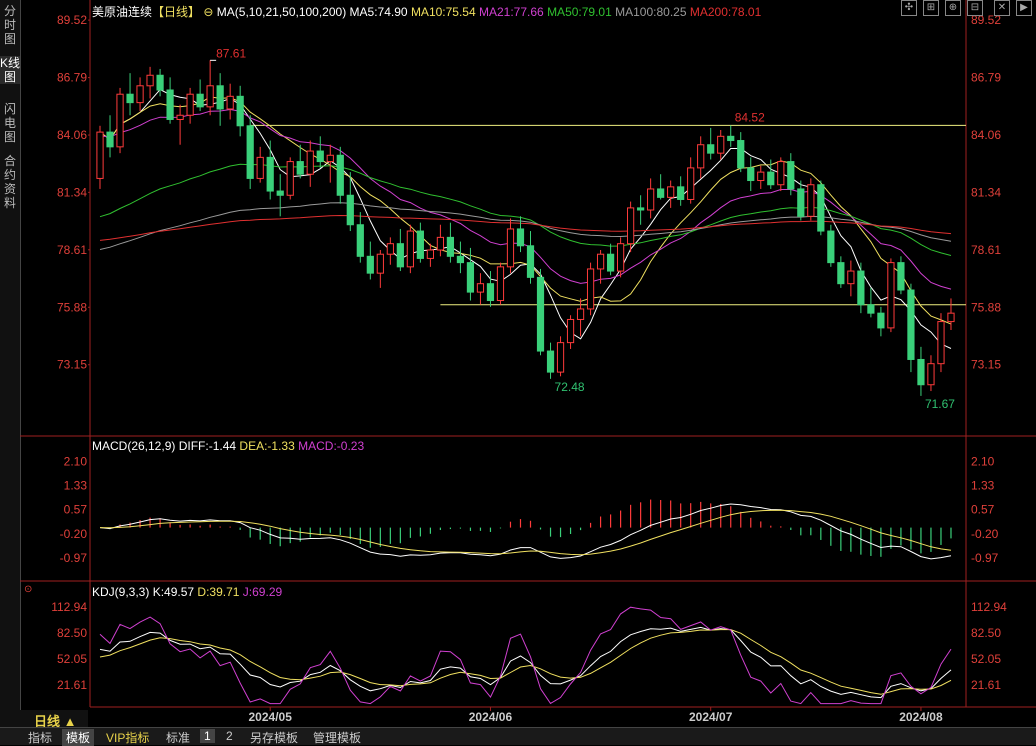 The height and width of the screenshot is (746, 1036). Describe the element at coordinates (28, 589) in the screenshot. I see `kdj-settings-icon: ⊙` at that location.